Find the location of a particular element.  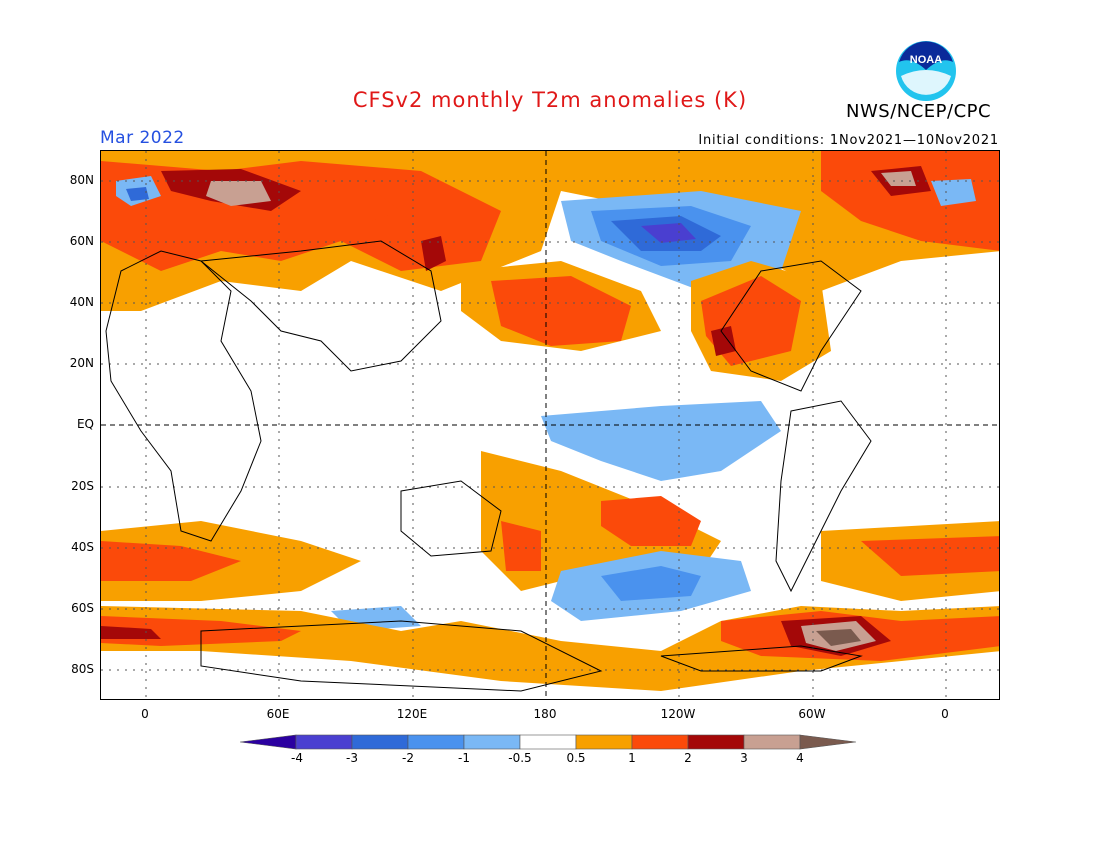

colorbar-label: 0.5 is located at coordinates (576, 758).